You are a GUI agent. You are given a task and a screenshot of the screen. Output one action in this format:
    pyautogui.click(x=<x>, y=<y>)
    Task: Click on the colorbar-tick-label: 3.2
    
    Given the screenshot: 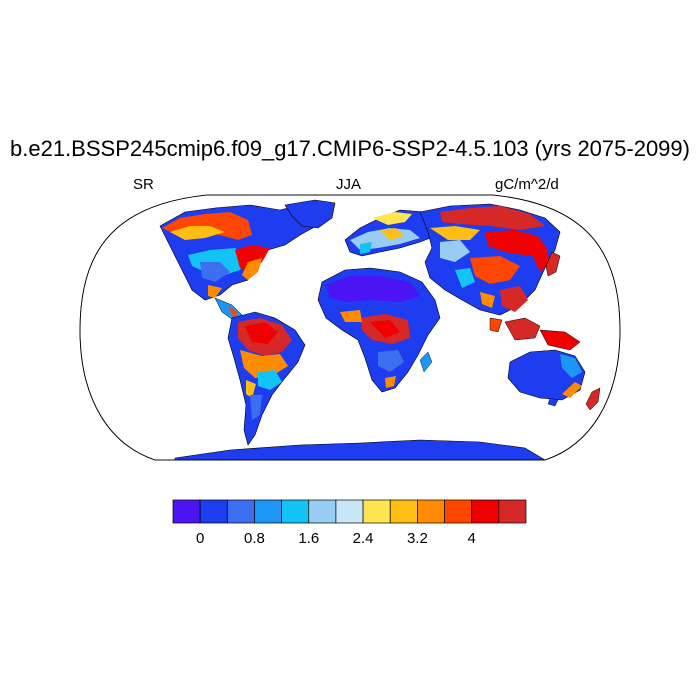 What is the action you would take?
    pyautogui.click(x=417, y=538)
    